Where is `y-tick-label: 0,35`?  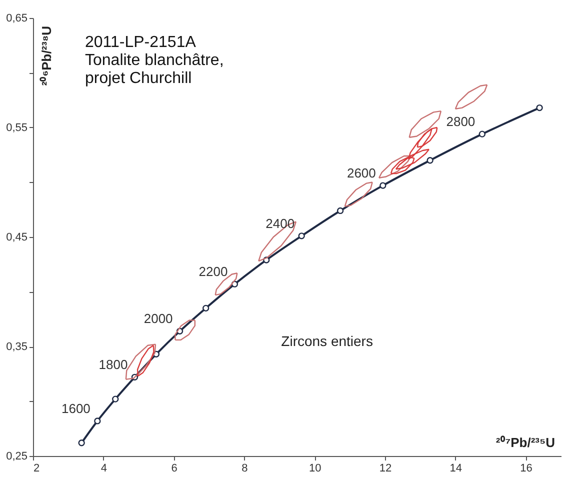 y-tick-label: 0,35 is located at coordinates (17, 347).